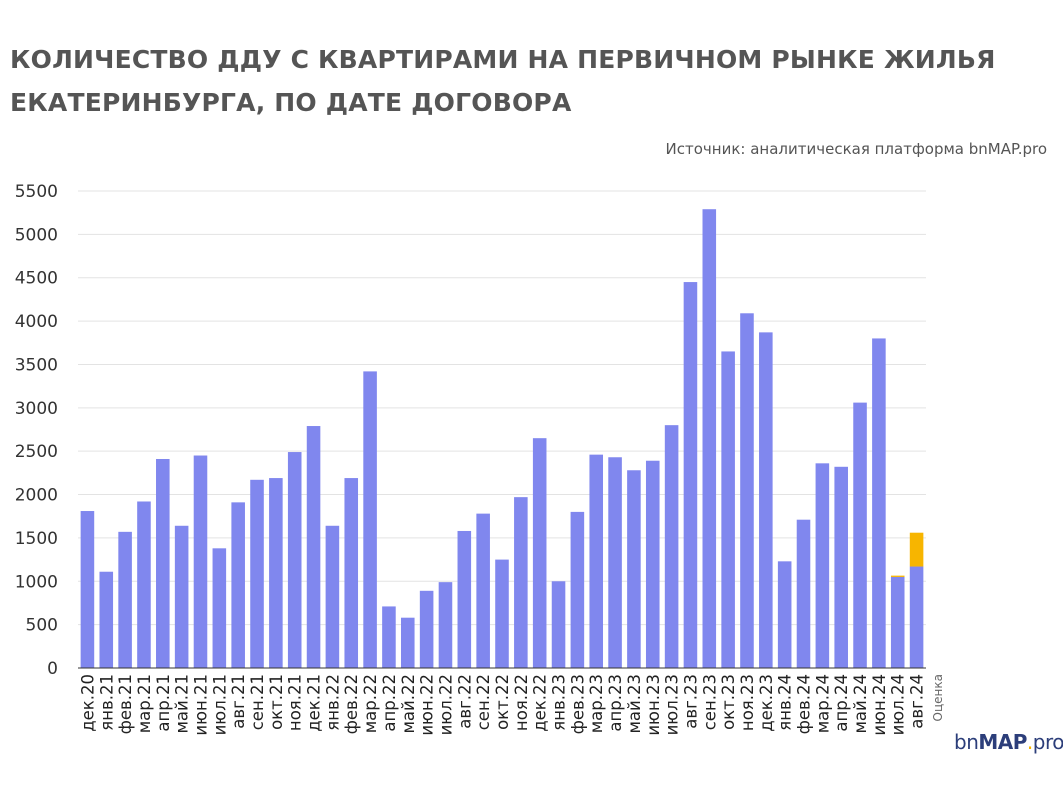 The width and height of the screenshot is (1063, 799). Describe the element at coordinates (577, 704) in the screenshot. I see `x-tick-label: фев.23` at that location.